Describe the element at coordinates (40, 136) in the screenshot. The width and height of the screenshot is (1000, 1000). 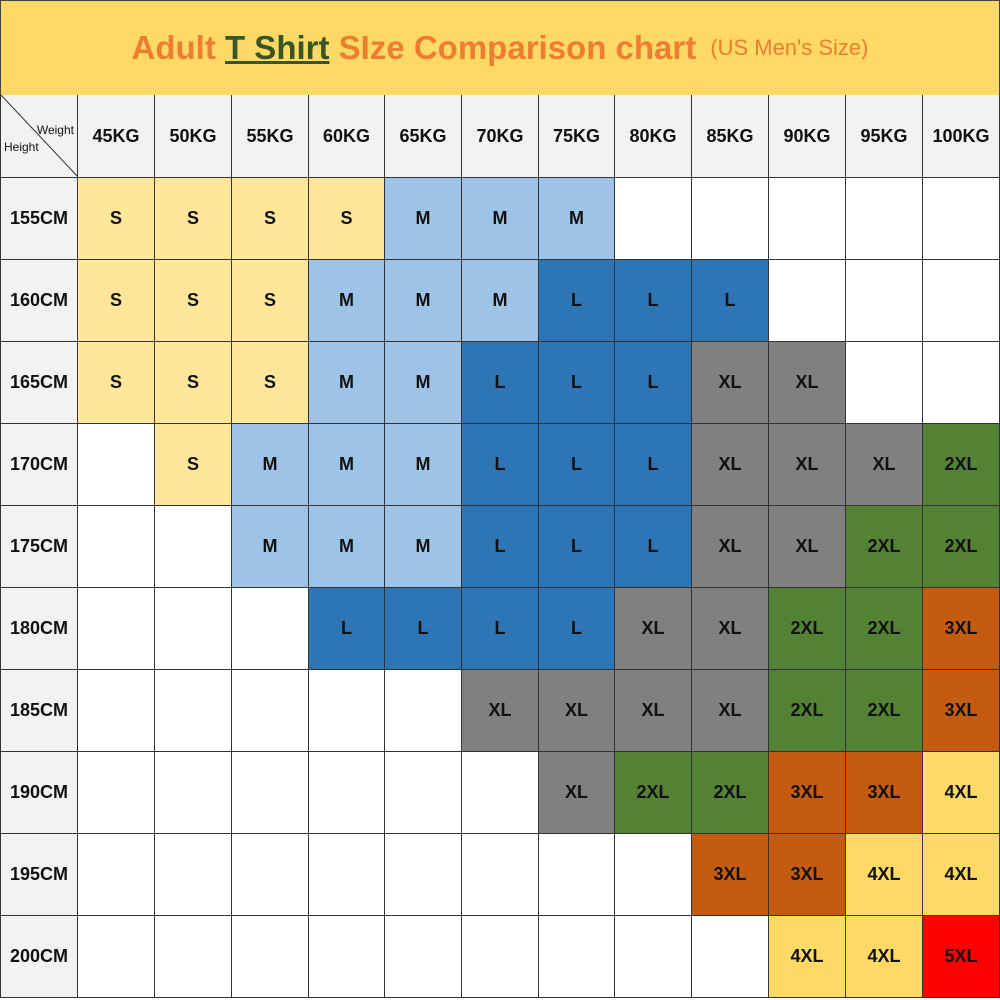
I see `diagonal-divider` at that location.